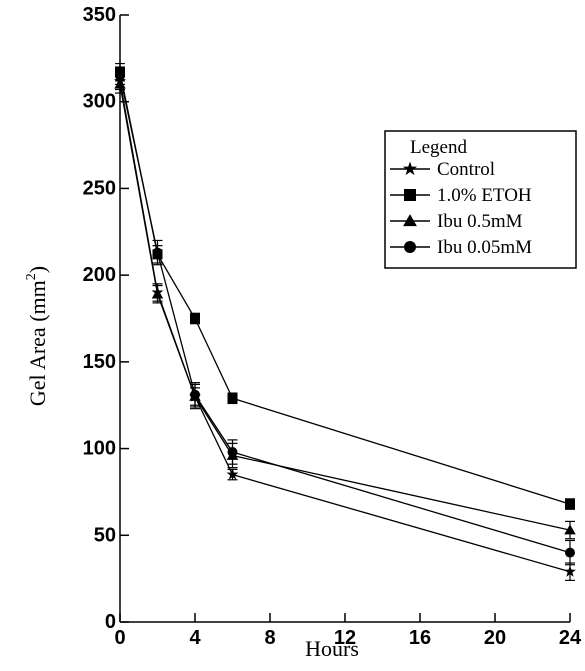 Image resolution: width=585 pixels, height=671 pixels. I want to click on x-tick-label: 8, so click(269, 638).